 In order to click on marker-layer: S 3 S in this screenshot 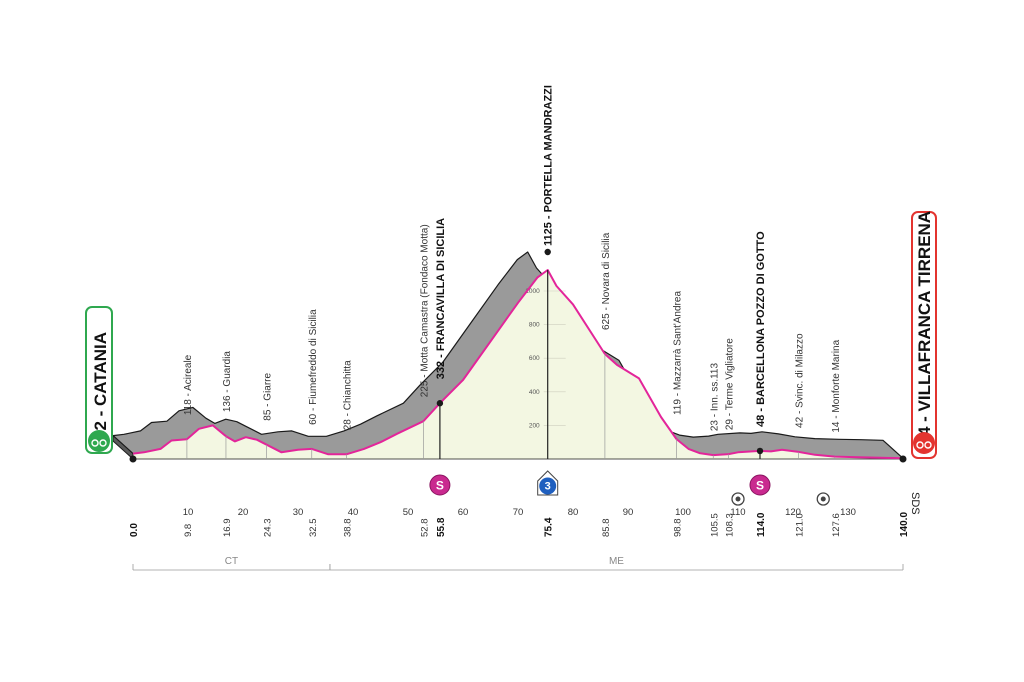, I will do `click(629, 488)`.